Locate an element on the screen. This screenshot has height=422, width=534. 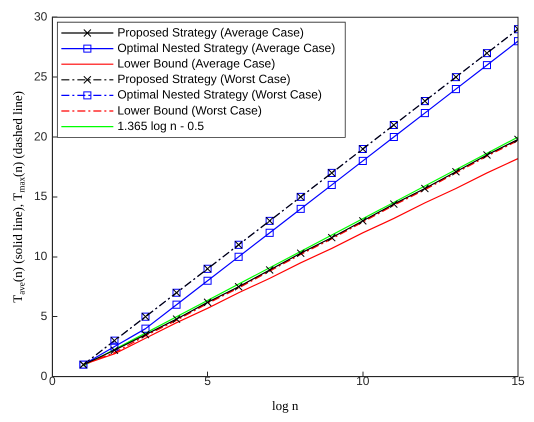
y-tick-label: 15 is located at coordinates (41, 196).